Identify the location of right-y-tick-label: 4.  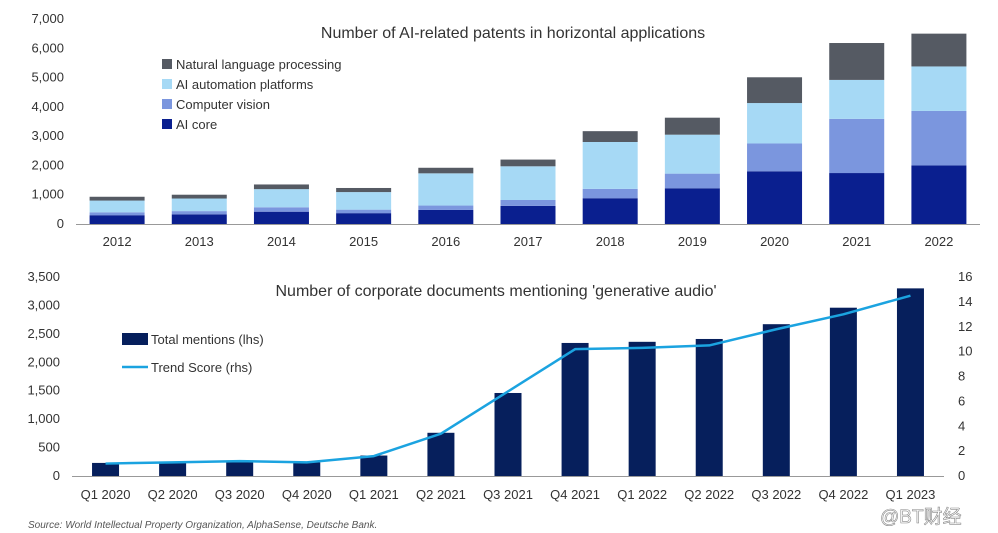
(961, 425).